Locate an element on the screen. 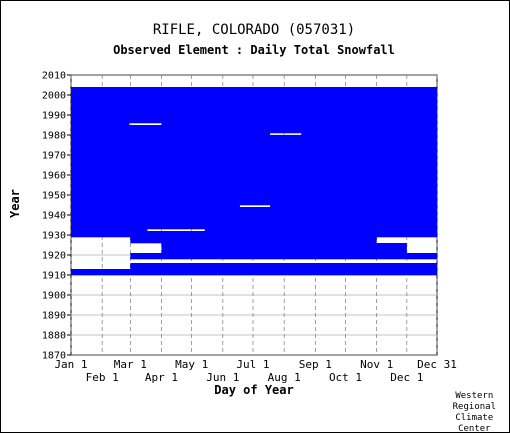 This screenshot has width=510, height=435. x-tick-label: May 1 is located at coordinates (191, 364).